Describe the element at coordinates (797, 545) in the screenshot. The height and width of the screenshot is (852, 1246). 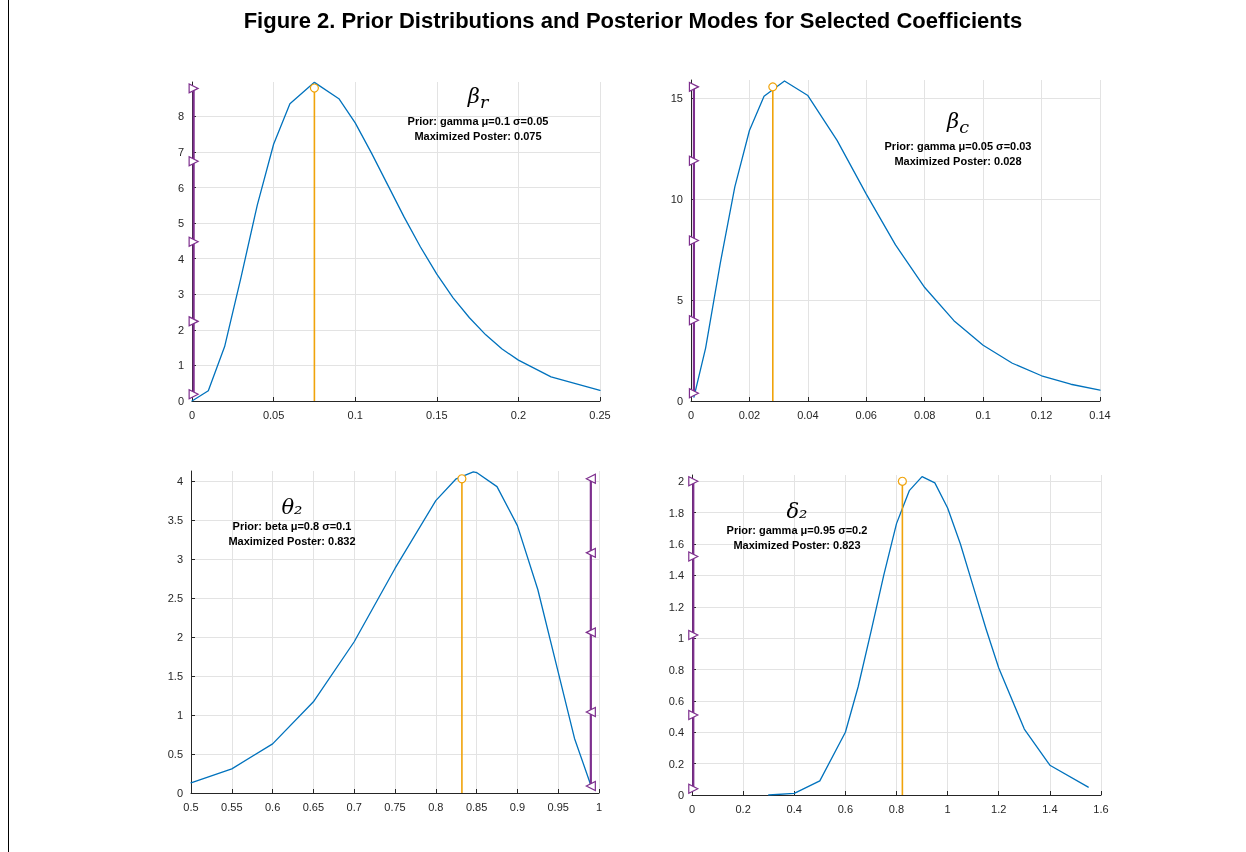
I see `annotation: Maximized Poster: 0.823` at that location.